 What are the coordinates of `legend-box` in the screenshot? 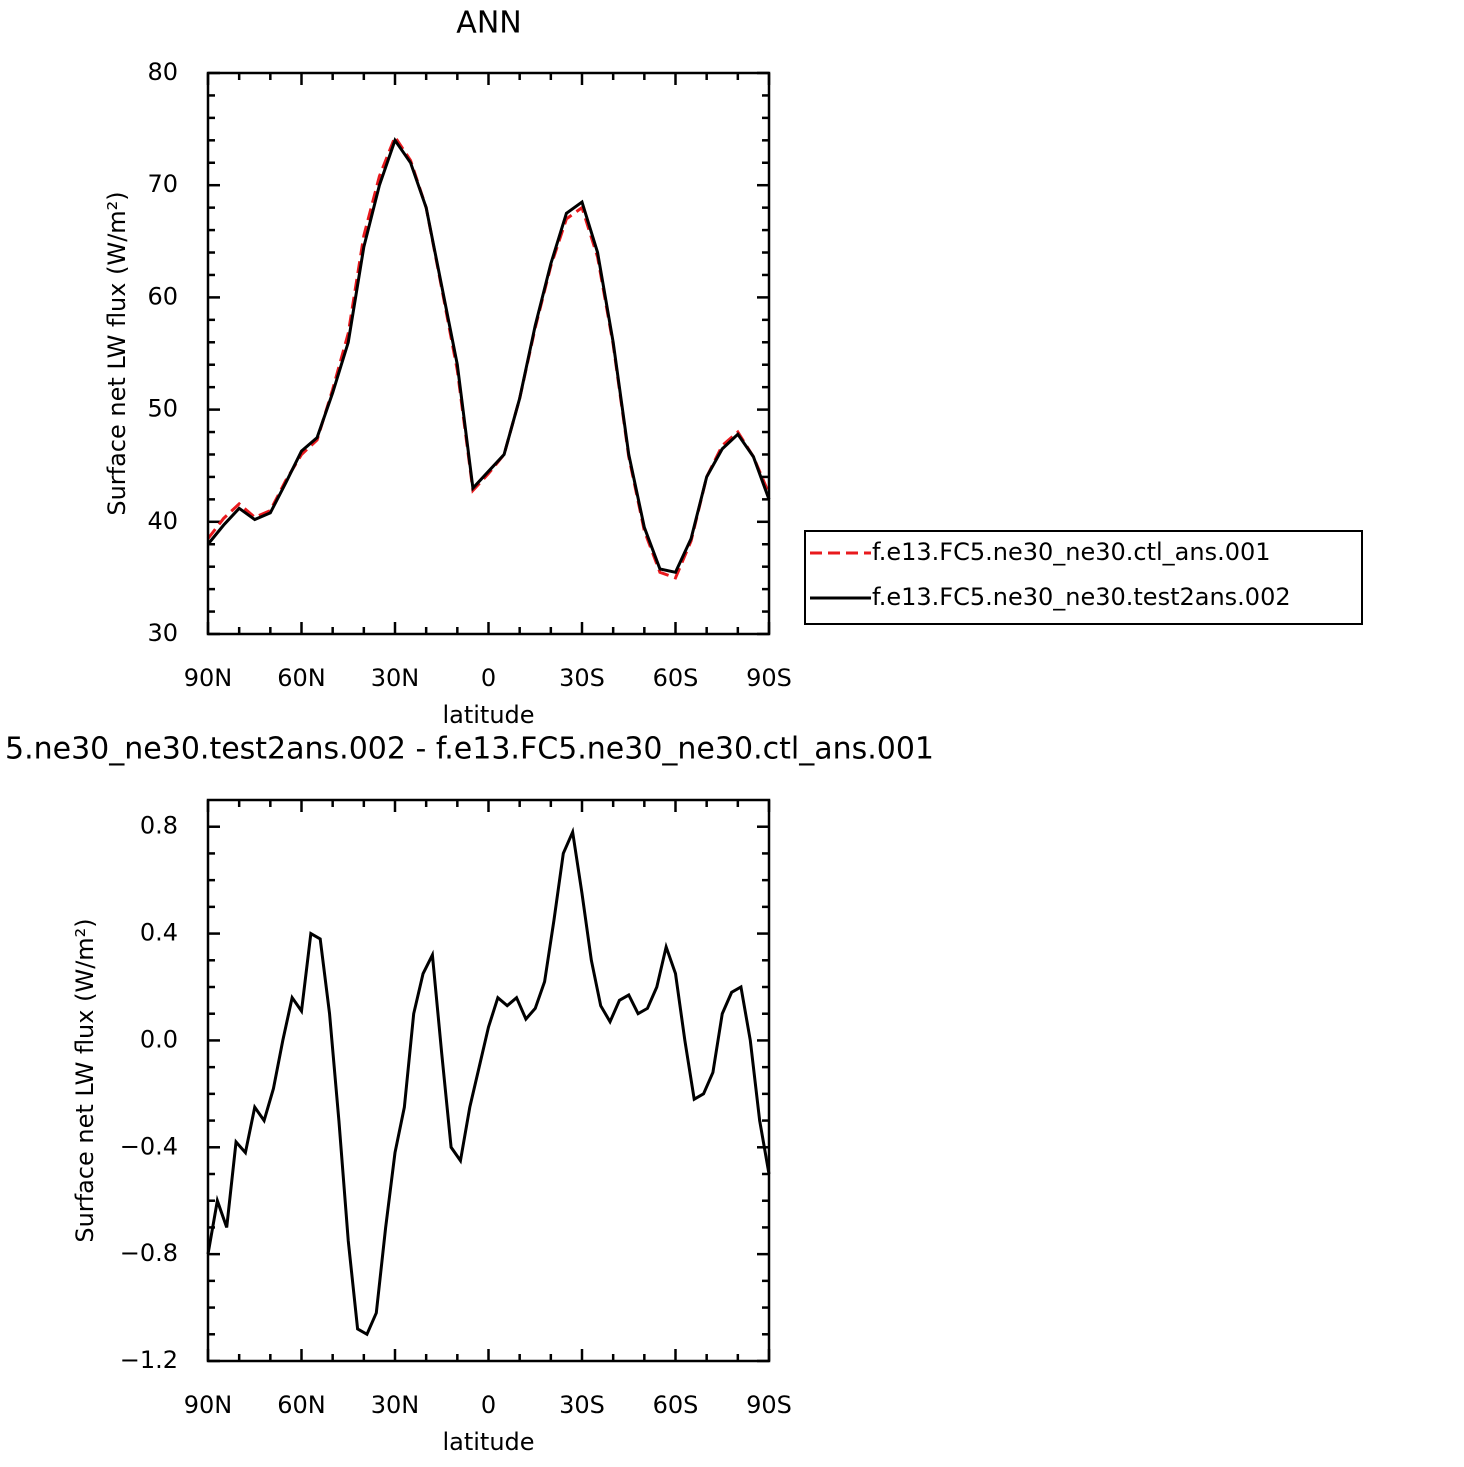 It's located at (1083, 577).